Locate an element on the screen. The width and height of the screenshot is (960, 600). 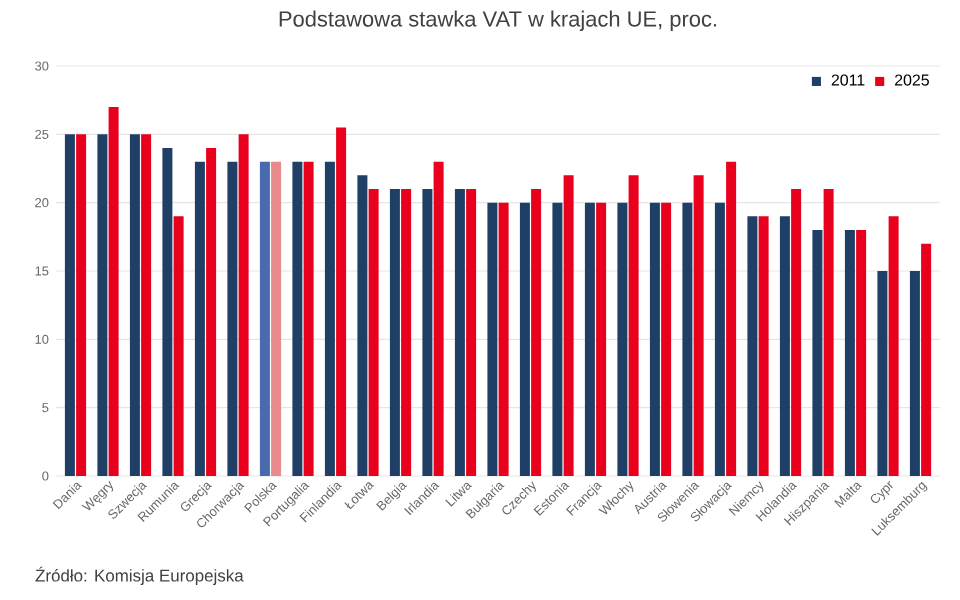
text: Źródło: Komisja Europejska is located at coordinates (139, 575).